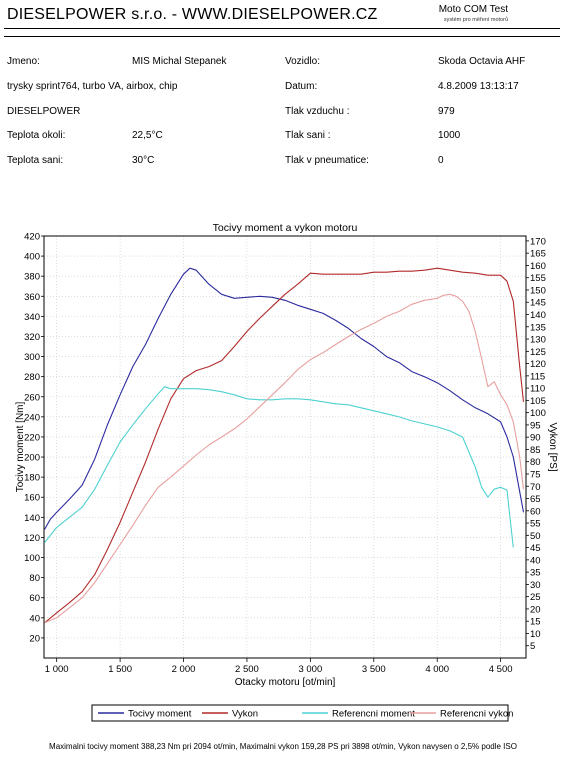  What do you see at coordinates (535, 548) in the screenshot?
I see `y-right-tick-label: 45` at bounding box center [535, 548].